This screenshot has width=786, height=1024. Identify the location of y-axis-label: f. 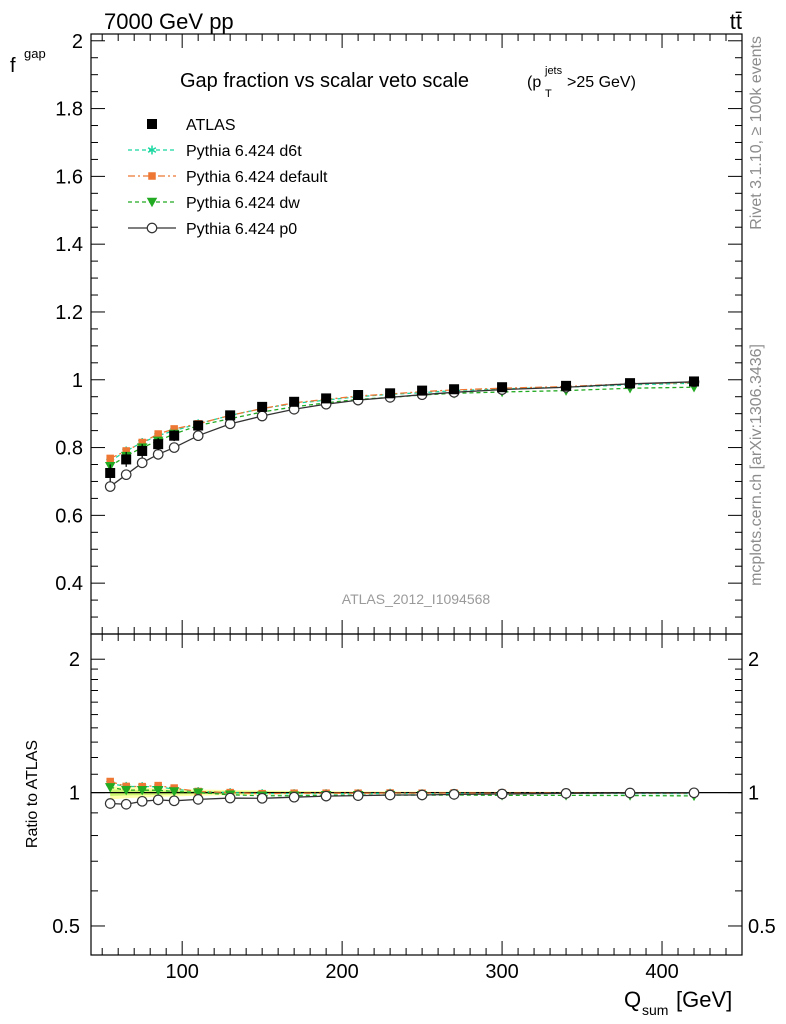
(13, 66).